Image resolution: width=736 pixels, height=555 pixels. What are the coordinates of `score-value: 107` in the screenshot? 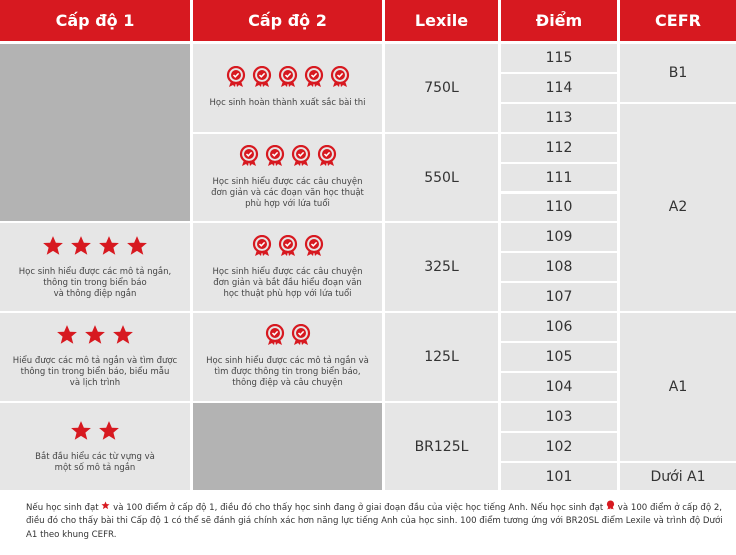 It's located at (559, 297).